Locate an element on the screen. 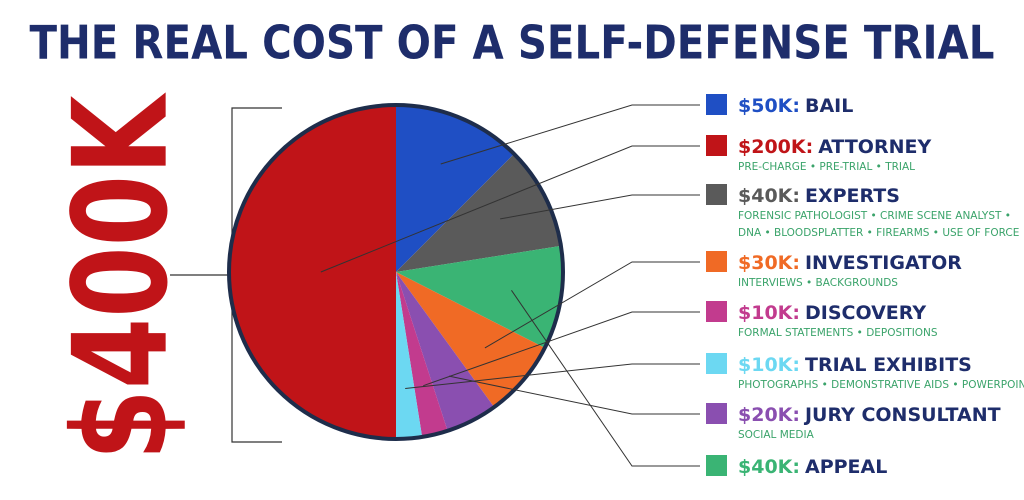  legend-label: $30K: INVESTIGATOR is located at coordinates (850, 263).